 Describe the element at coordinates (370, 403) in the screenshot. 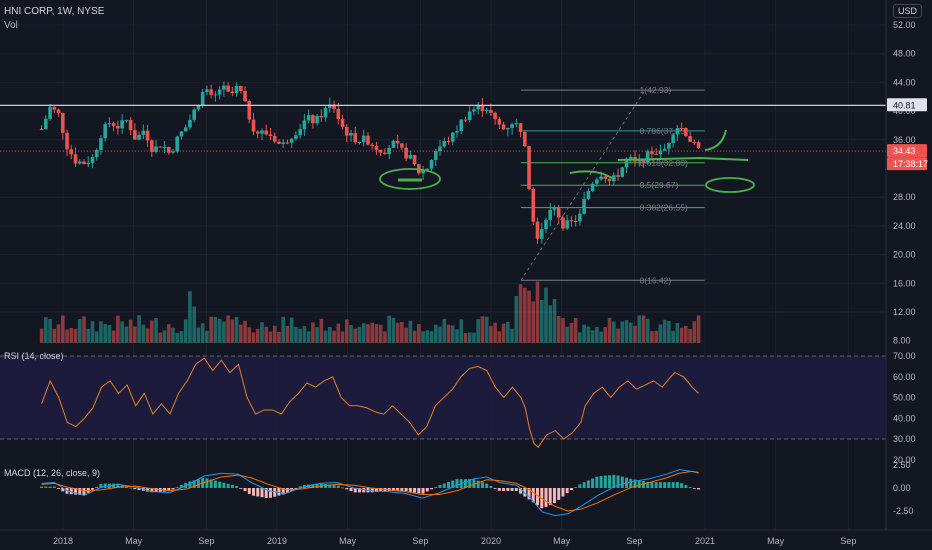

I see `rsi-line` at that location.